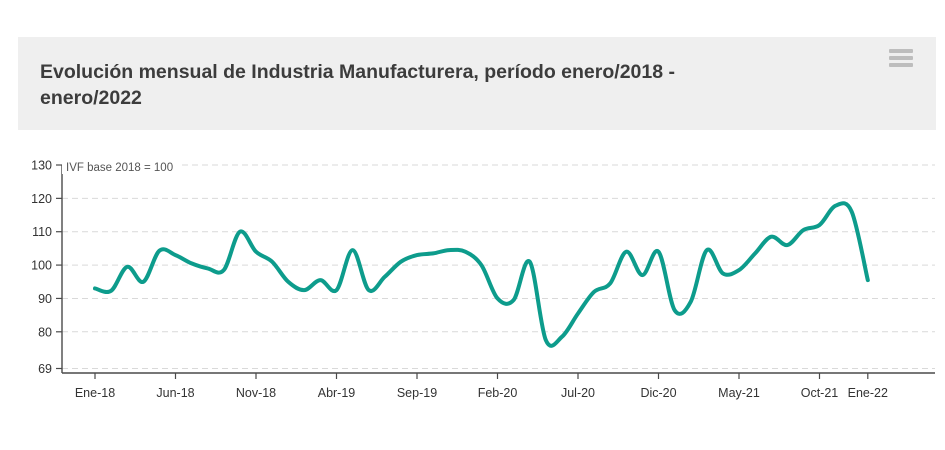  Describe the element at coordinates (658, 393) in the screenshot. I see `x-tick-label: Dic-20` at that location.